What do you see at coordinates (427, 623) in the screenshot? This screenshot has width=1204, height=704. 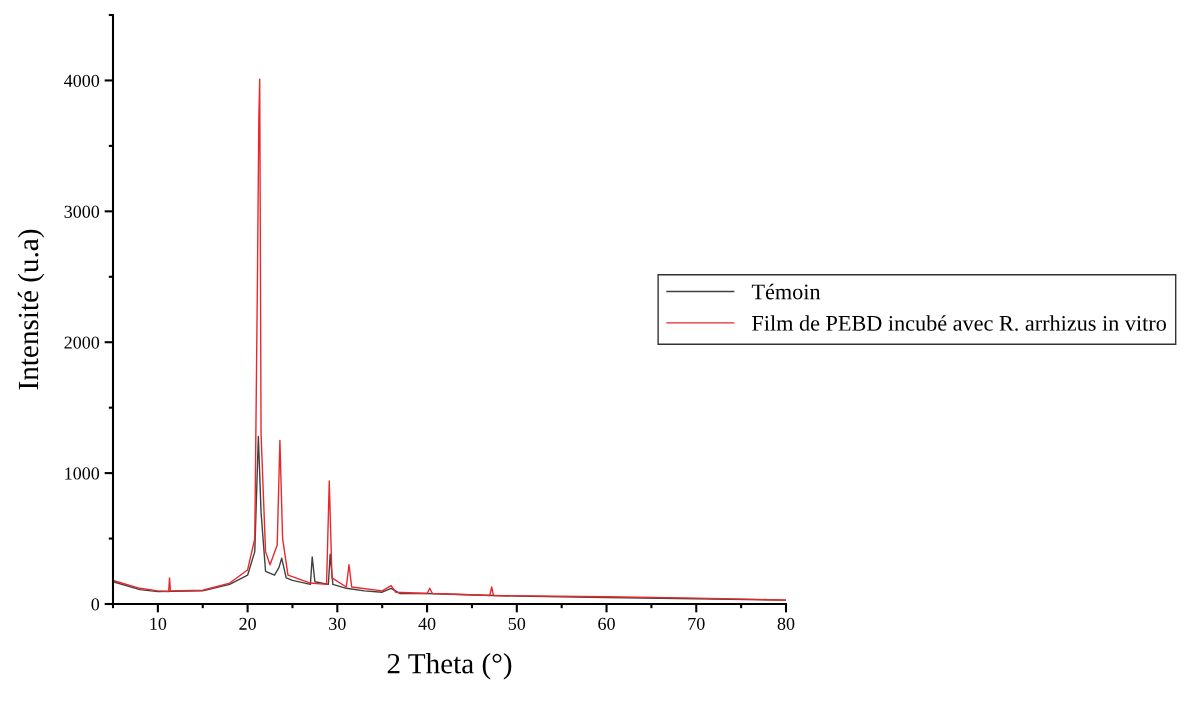 I see `x-tick-label: 40` at bounding box center [427, 623].